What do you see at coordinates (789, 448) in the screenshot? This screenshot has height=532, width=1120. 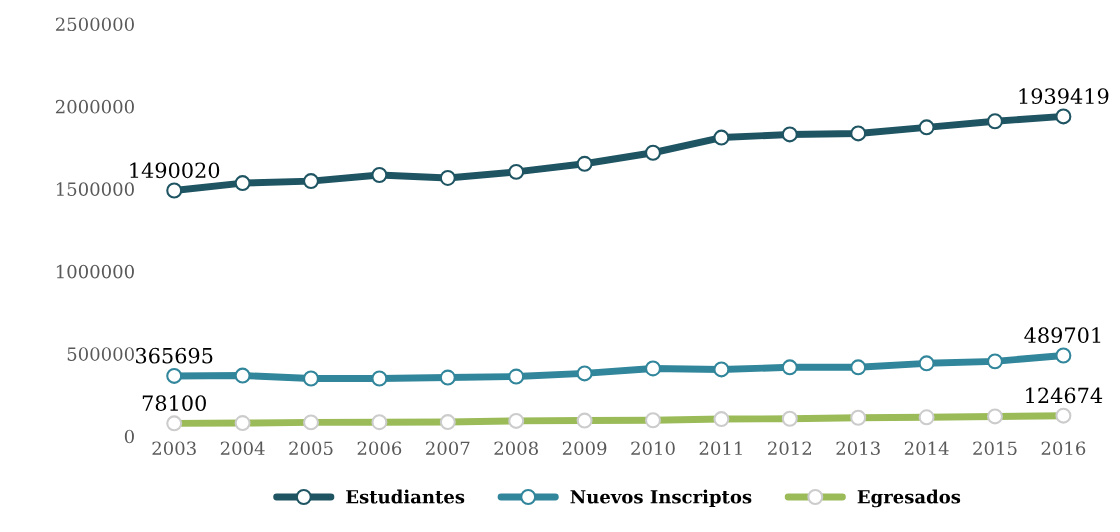 I see `x-tick-label: 2012` at bounding box center [789, 448].